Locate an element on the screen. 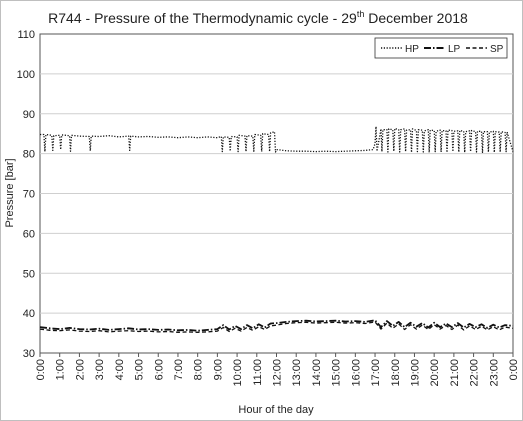 This screenshot has height=421, width=523. y-tick-label: 70 is located at coordinates (29, 195).